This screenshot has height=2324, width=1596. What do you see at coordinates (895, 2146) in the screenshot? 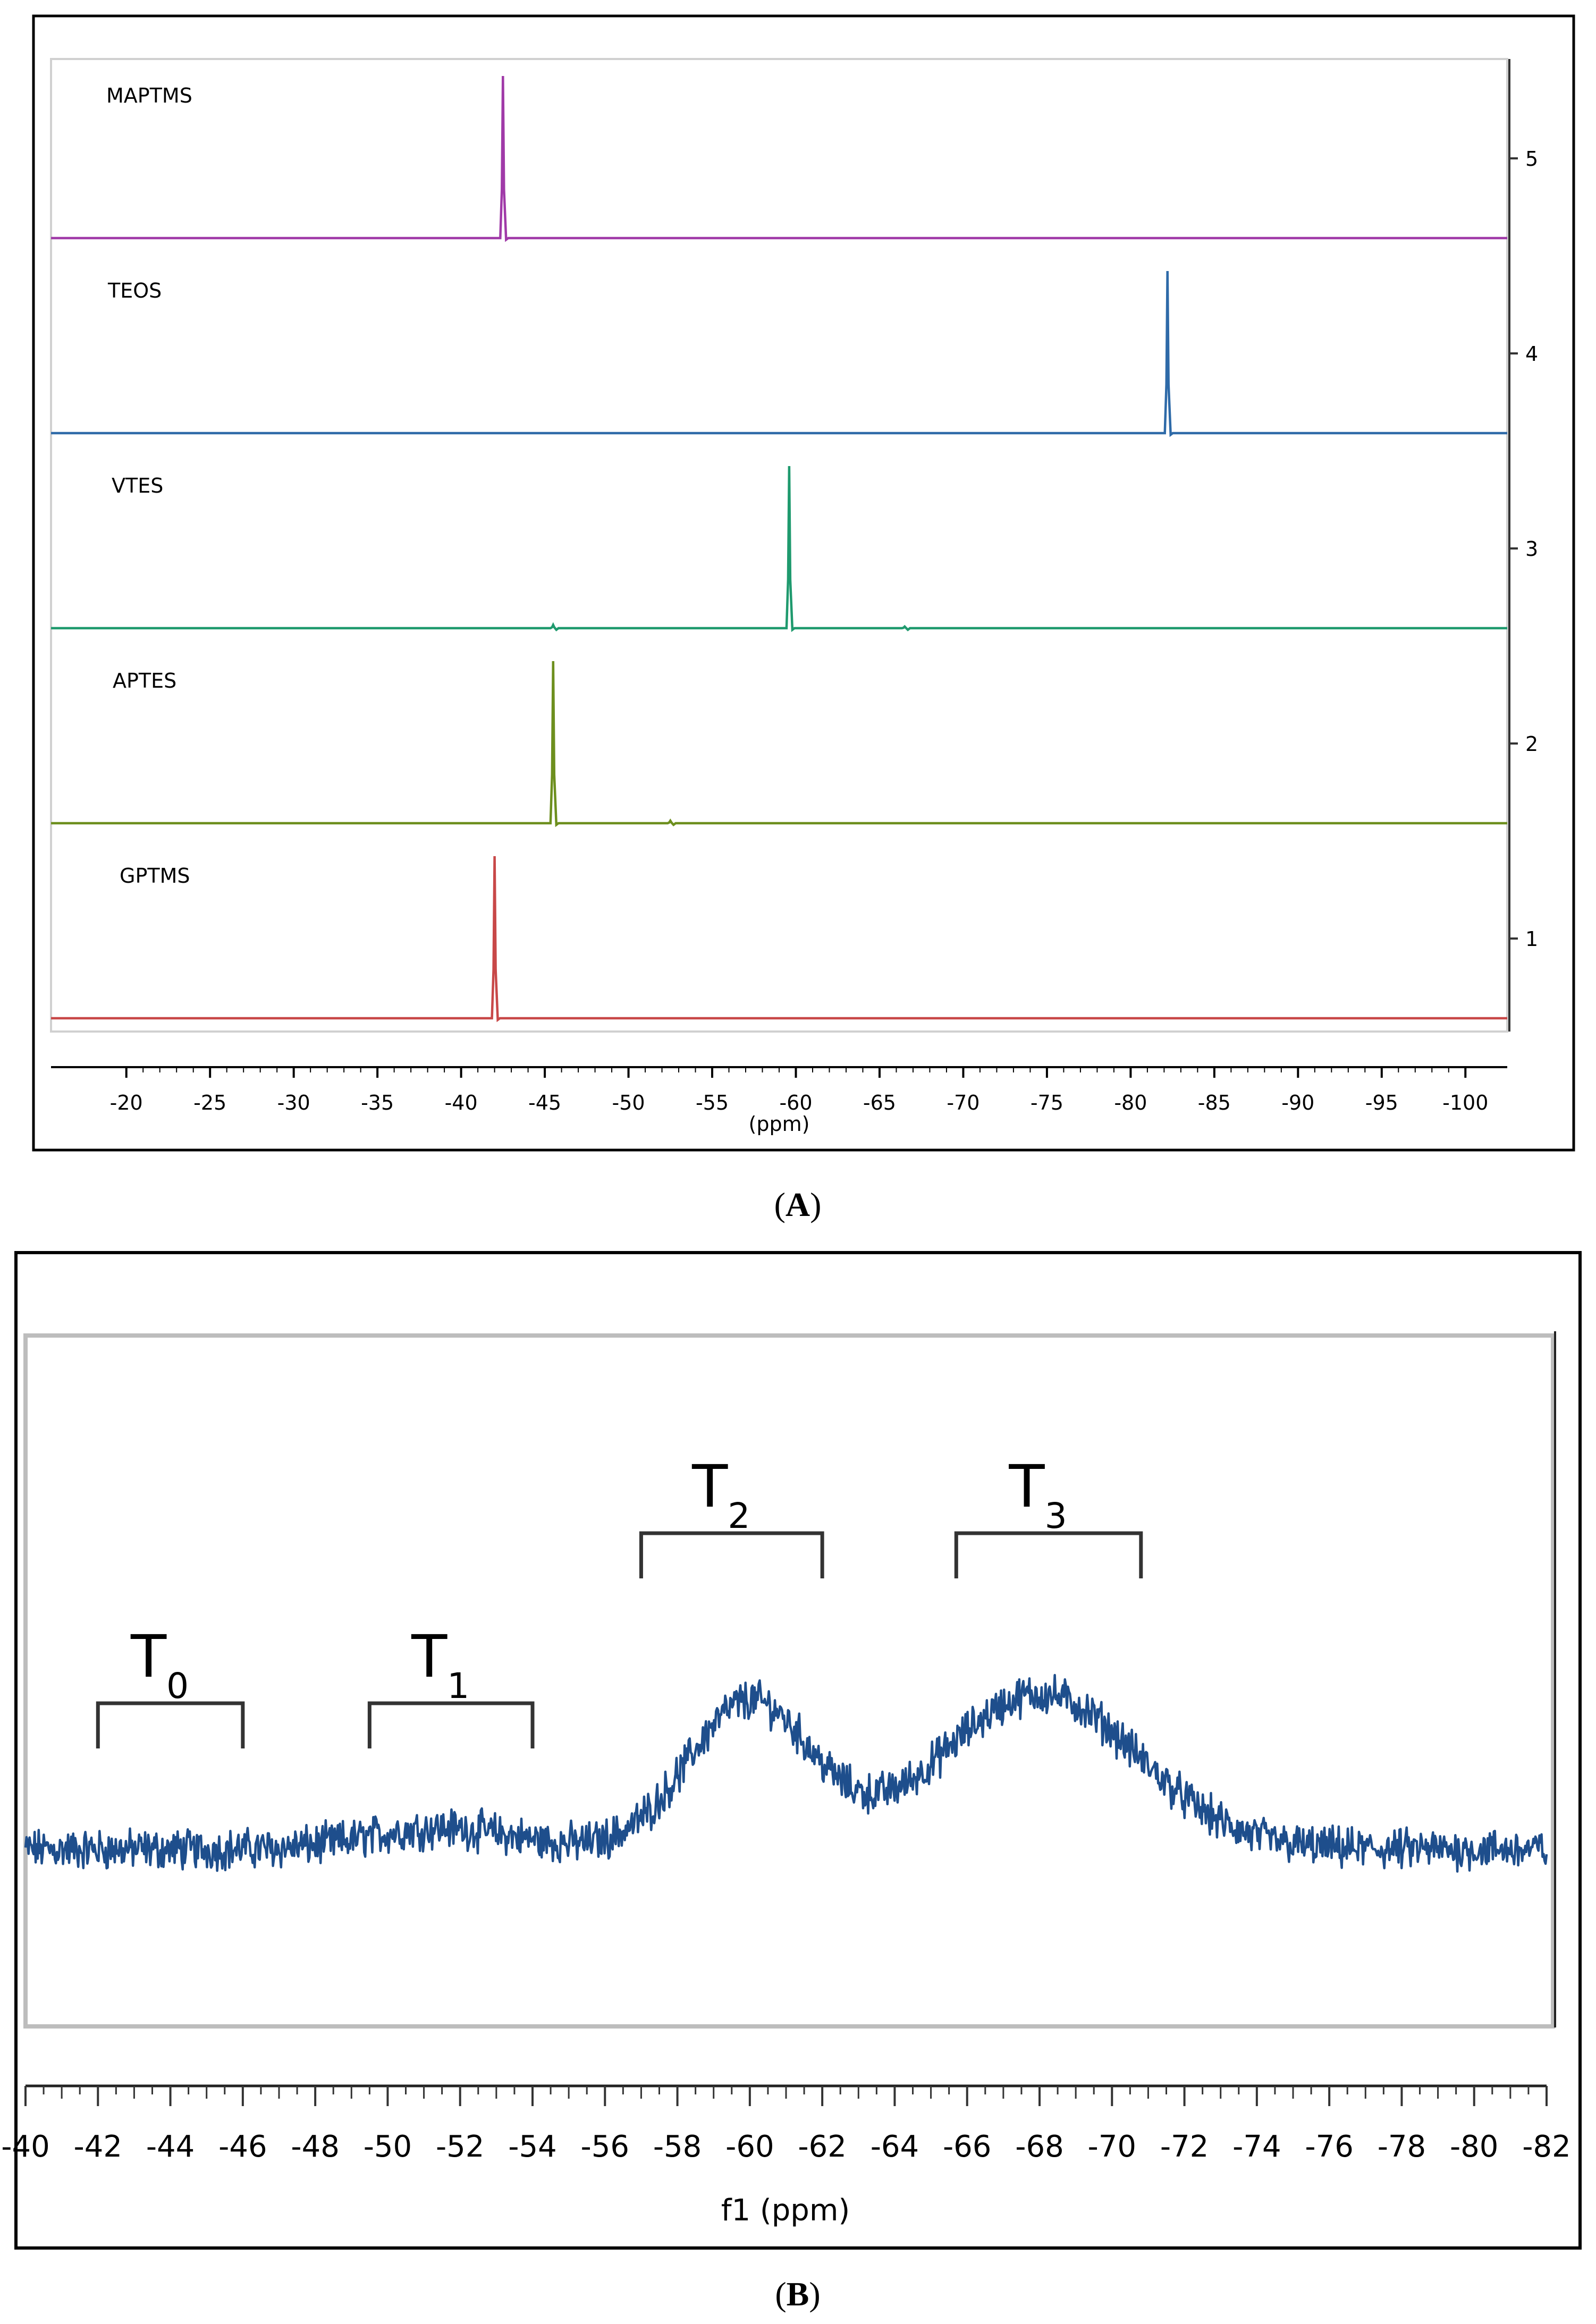
I see `x-tick-label-b: -64` at bounding box center [895, 2146].